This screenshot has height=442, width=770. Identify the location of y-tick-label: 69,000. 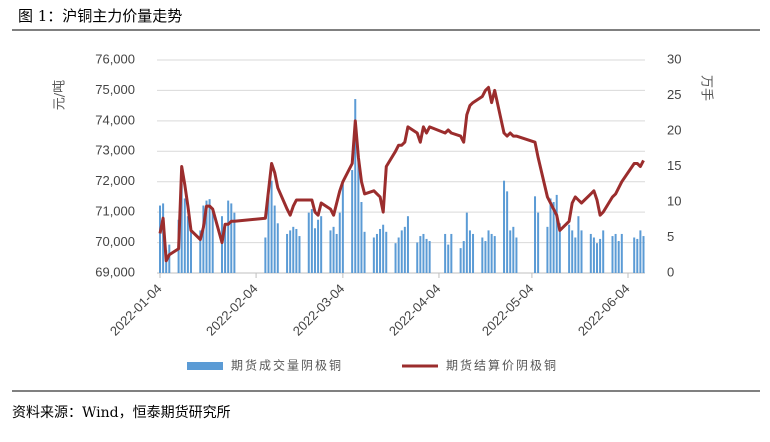
(115, 271).